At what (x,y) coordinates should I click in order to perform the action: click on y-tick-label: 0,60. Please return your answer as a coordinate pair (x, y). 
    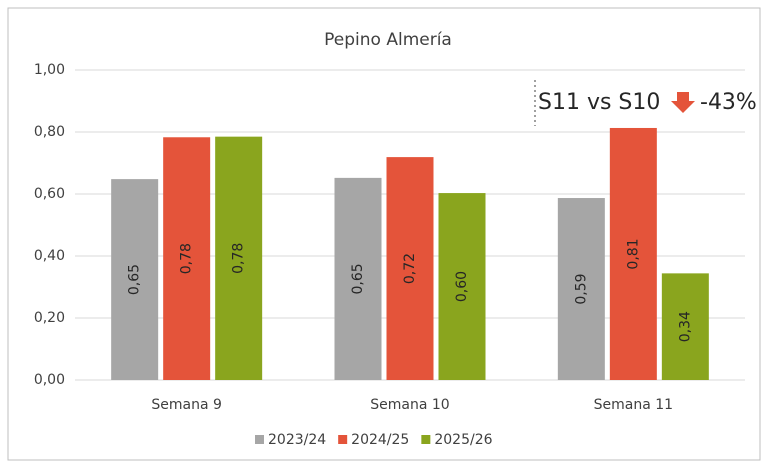
    Looking at the image, I should click on (49, 194).